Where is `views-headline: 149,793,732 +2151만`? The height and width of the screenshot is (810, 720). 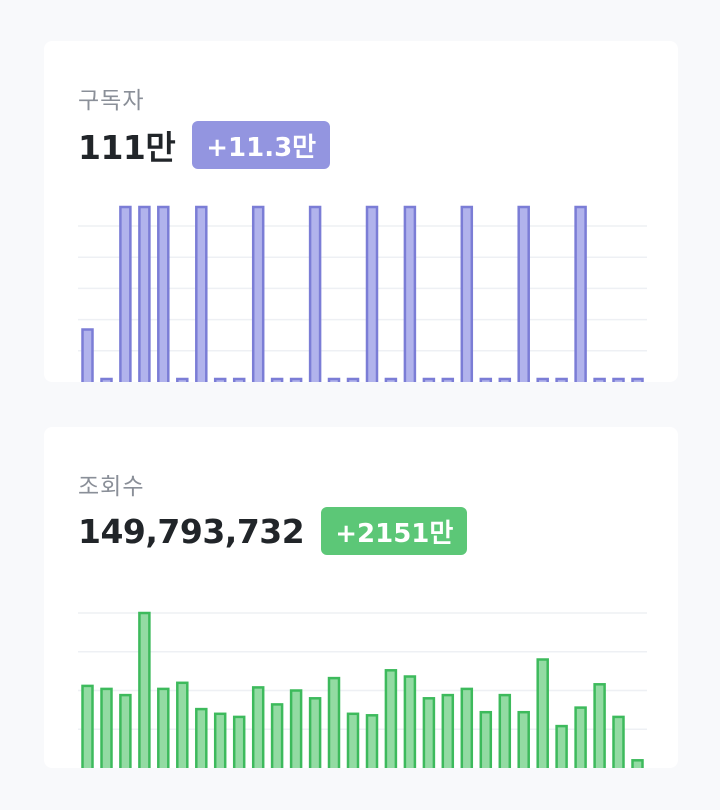
views-headline: 149,793,732 +2151만 is located at coordinates (273, 531).